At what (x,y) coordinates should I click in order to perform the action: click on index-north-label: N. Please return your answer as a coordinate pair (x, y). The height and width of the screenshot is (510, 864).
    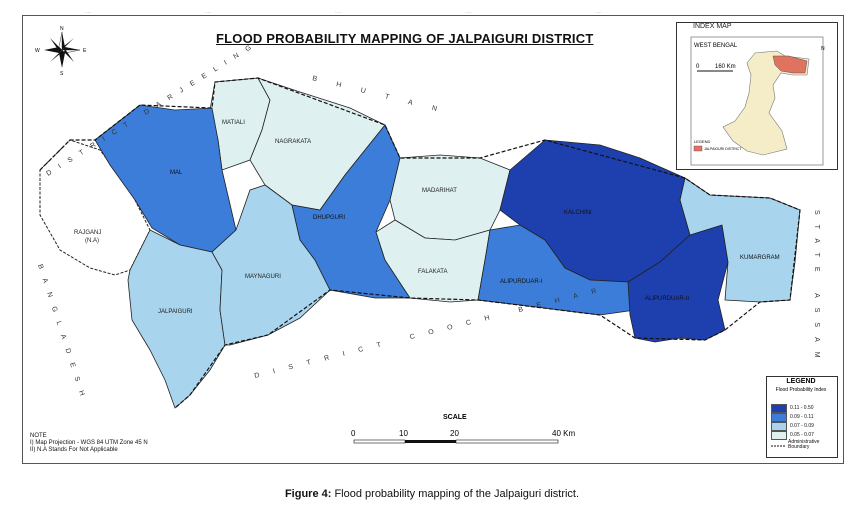
    Looking at the image, I should click on (823, 49).